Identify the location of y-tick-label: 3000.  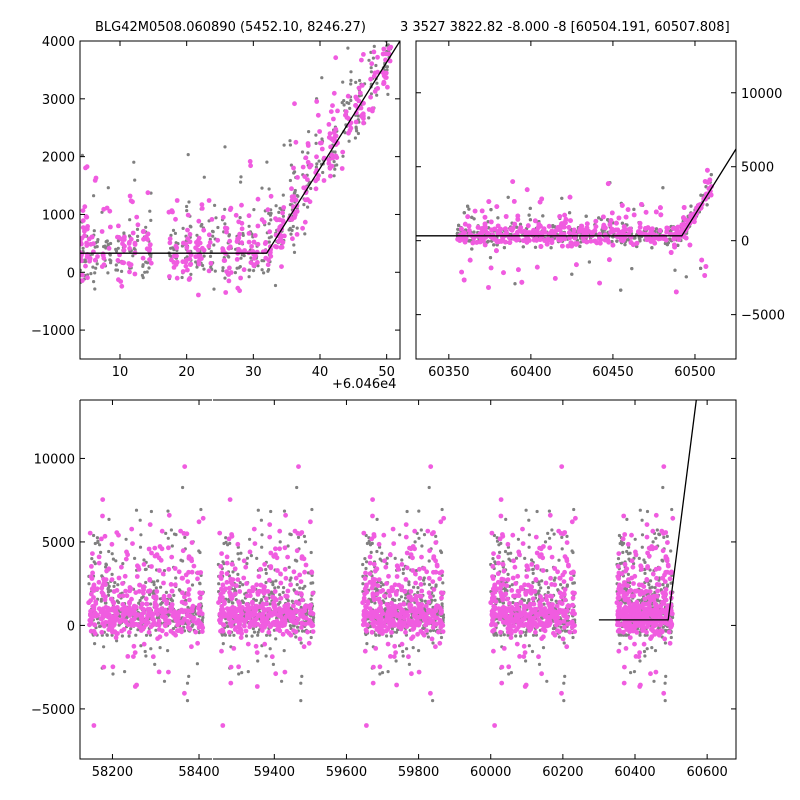
(58, 100).